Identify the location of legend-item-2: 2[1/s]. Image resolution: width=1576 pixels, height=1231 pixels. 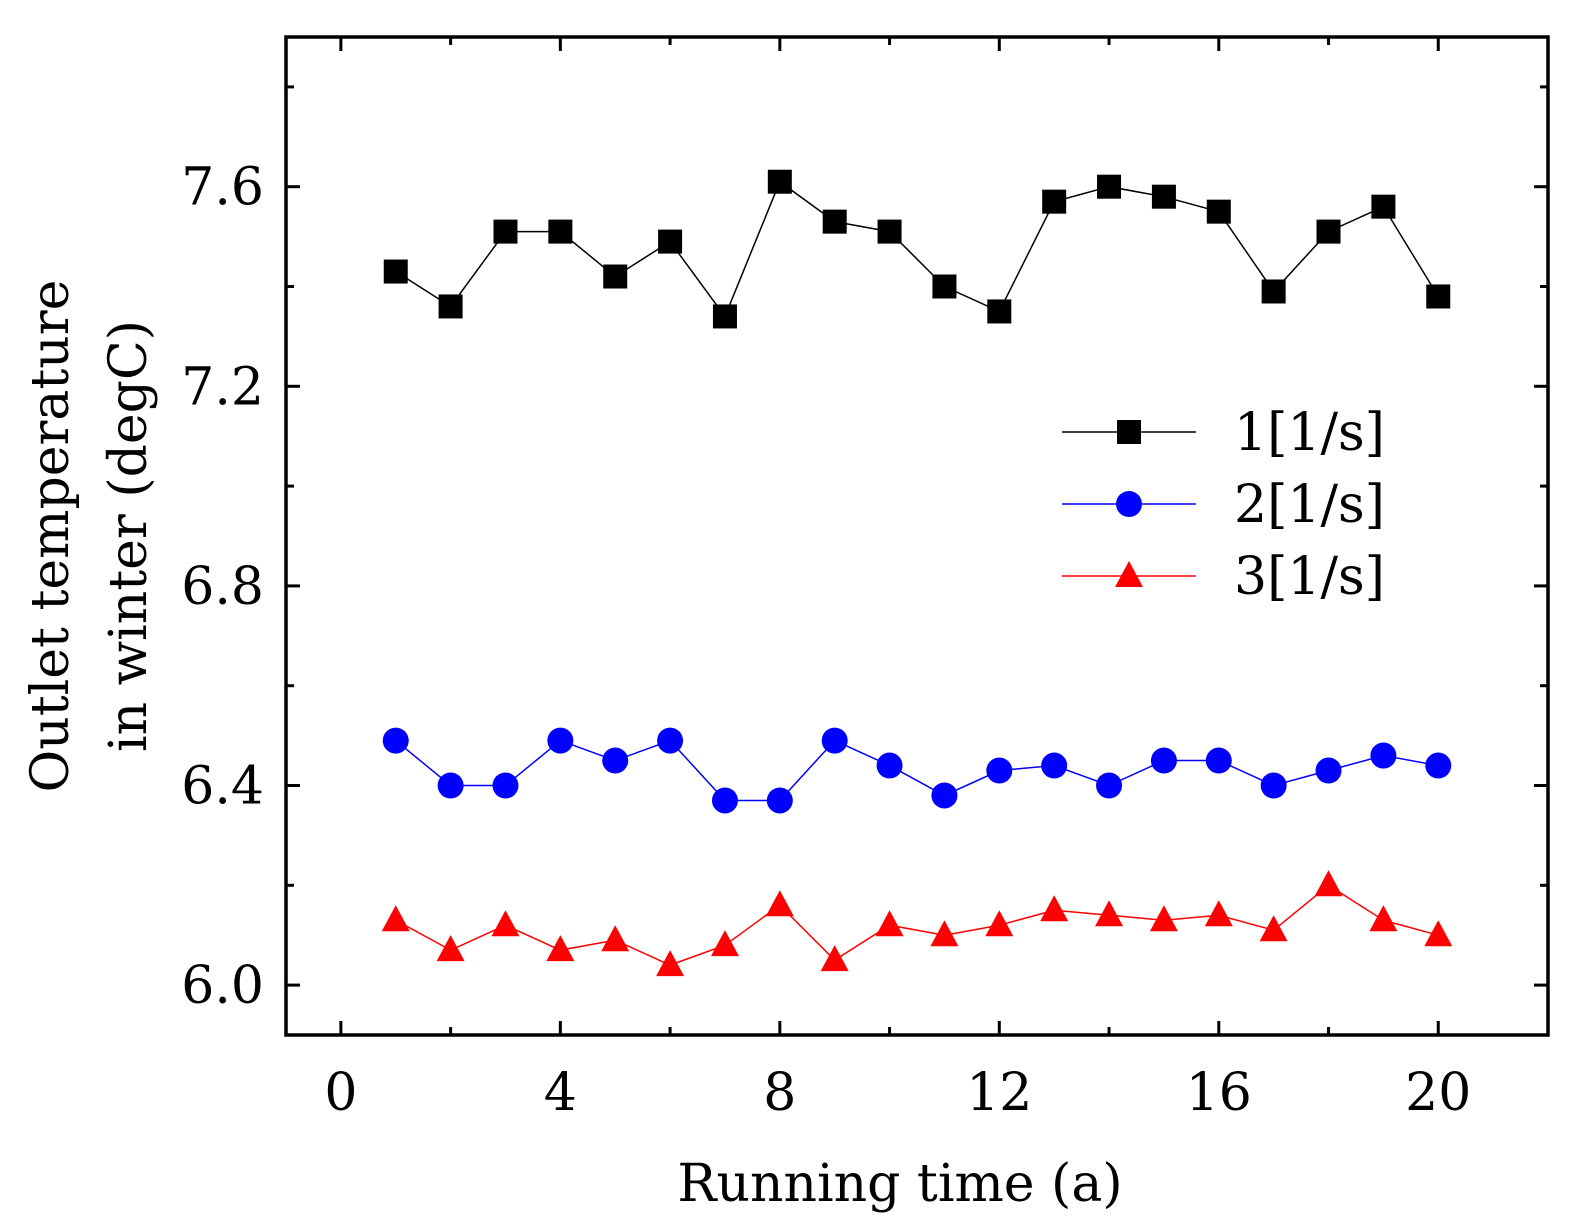
(1223, 505).